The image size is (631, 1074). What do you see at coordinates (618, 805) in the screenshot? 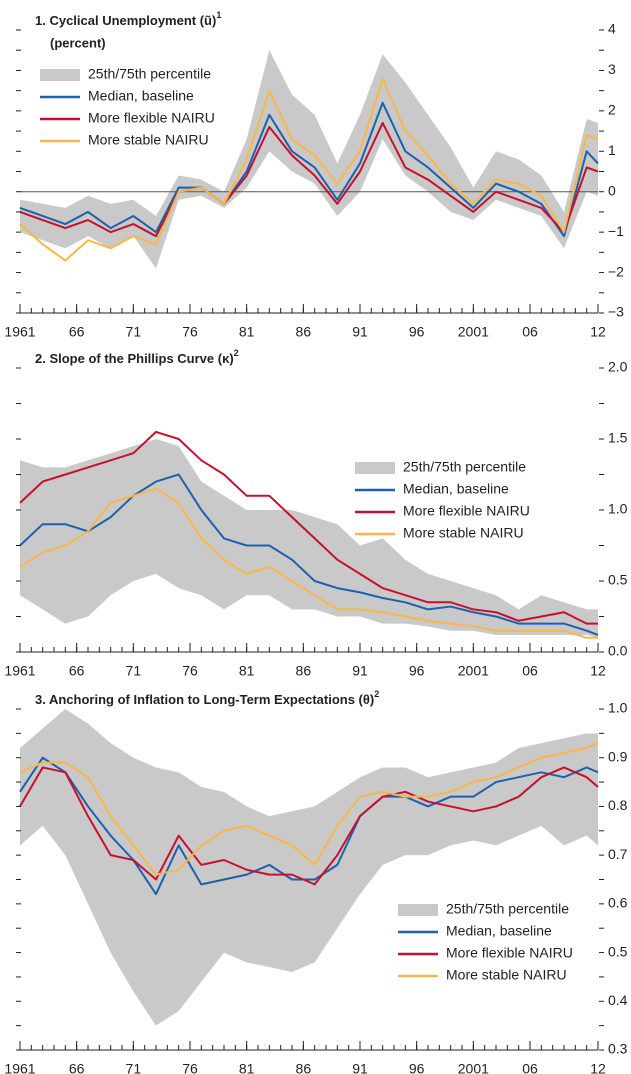
I see `y-tick-label: 0.8` at bounding box center [618, 805].